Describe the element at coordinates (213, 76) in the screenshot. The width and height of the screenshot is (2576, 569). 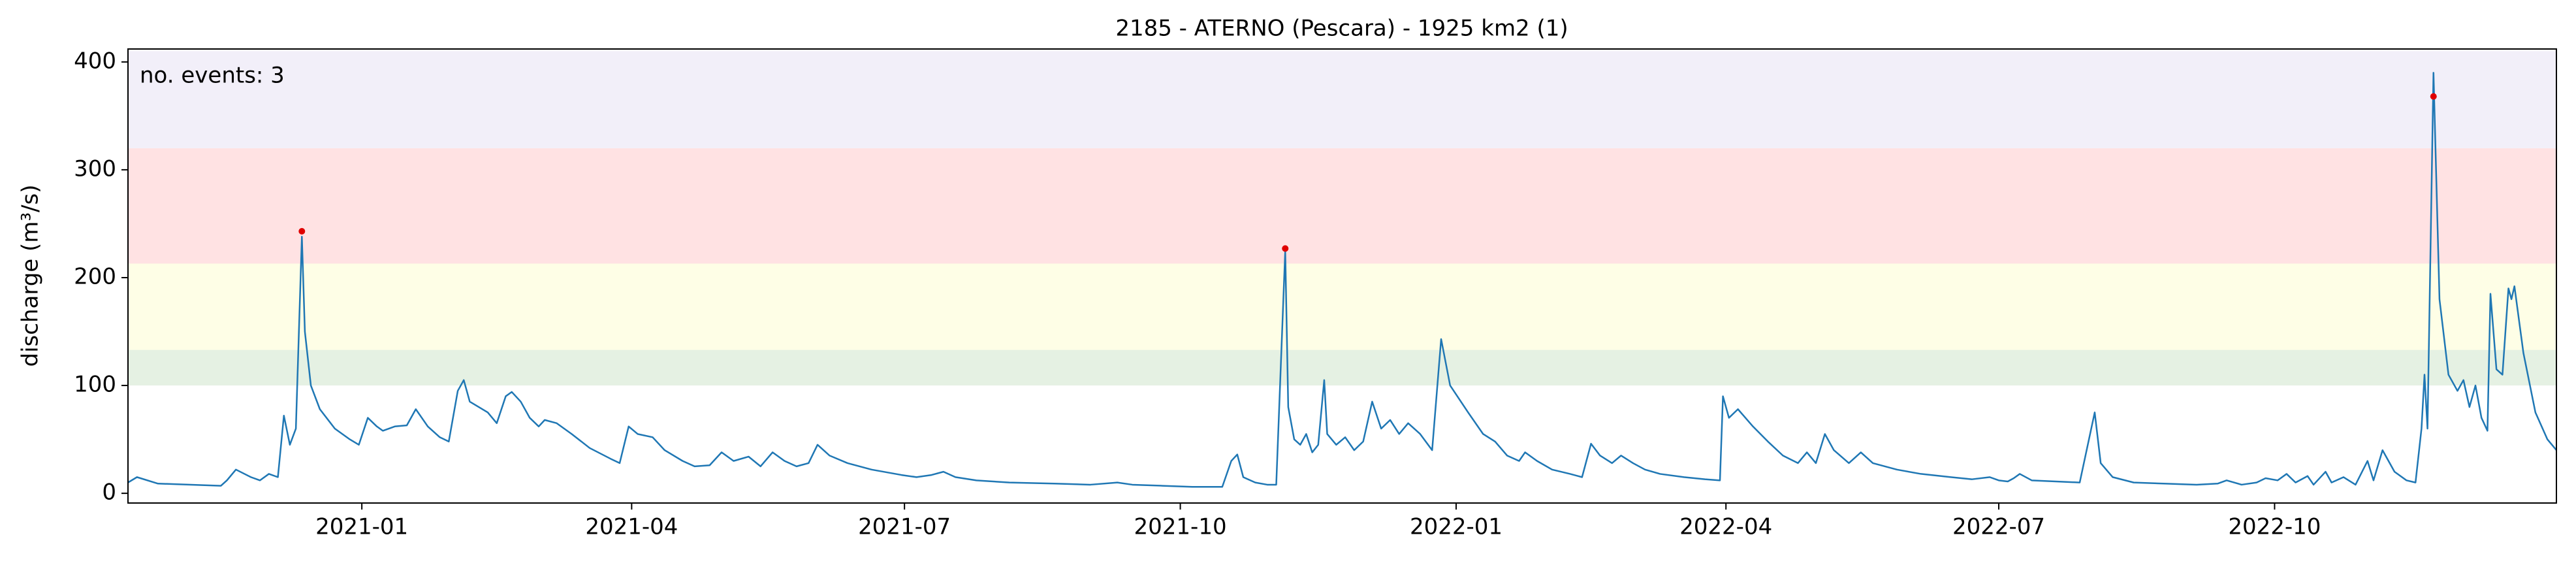
I see `annotation: no. events: 3` at that location.